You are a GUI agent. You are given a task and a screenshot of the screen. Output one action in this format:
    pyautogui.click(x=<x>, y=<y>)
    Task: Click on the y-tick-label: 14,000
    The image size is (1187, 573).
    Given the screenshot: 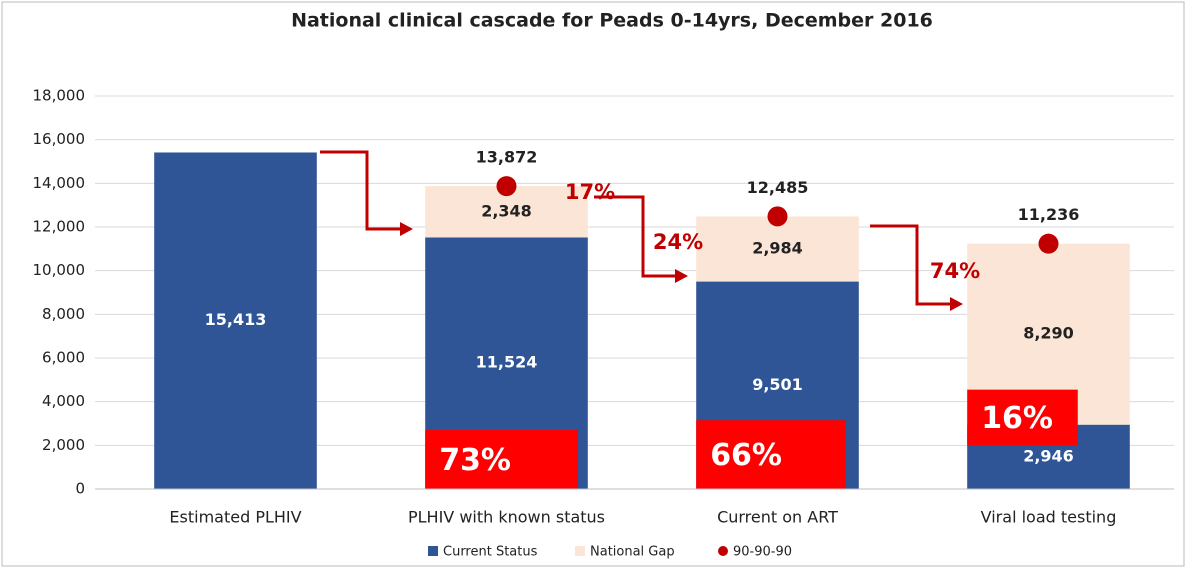 What is the action you would take?
    pyautogui.click(x=59, y=183)
    